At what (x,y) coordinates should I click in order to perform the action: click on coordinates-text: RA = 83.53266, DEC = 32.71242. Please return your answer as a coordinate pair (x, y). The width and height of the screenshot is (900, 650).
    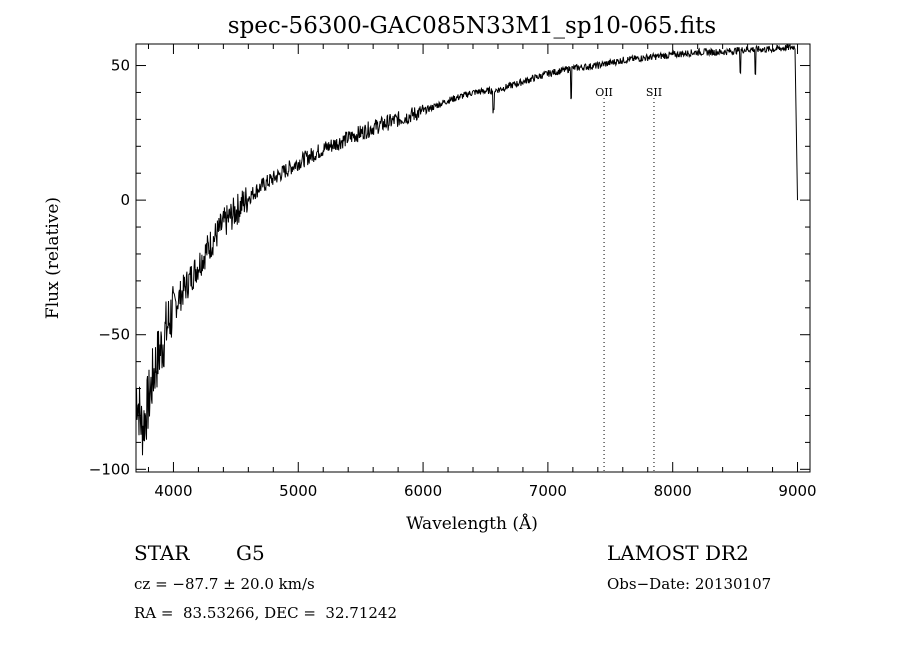
    Looking at the image, I should click on (266, 613).